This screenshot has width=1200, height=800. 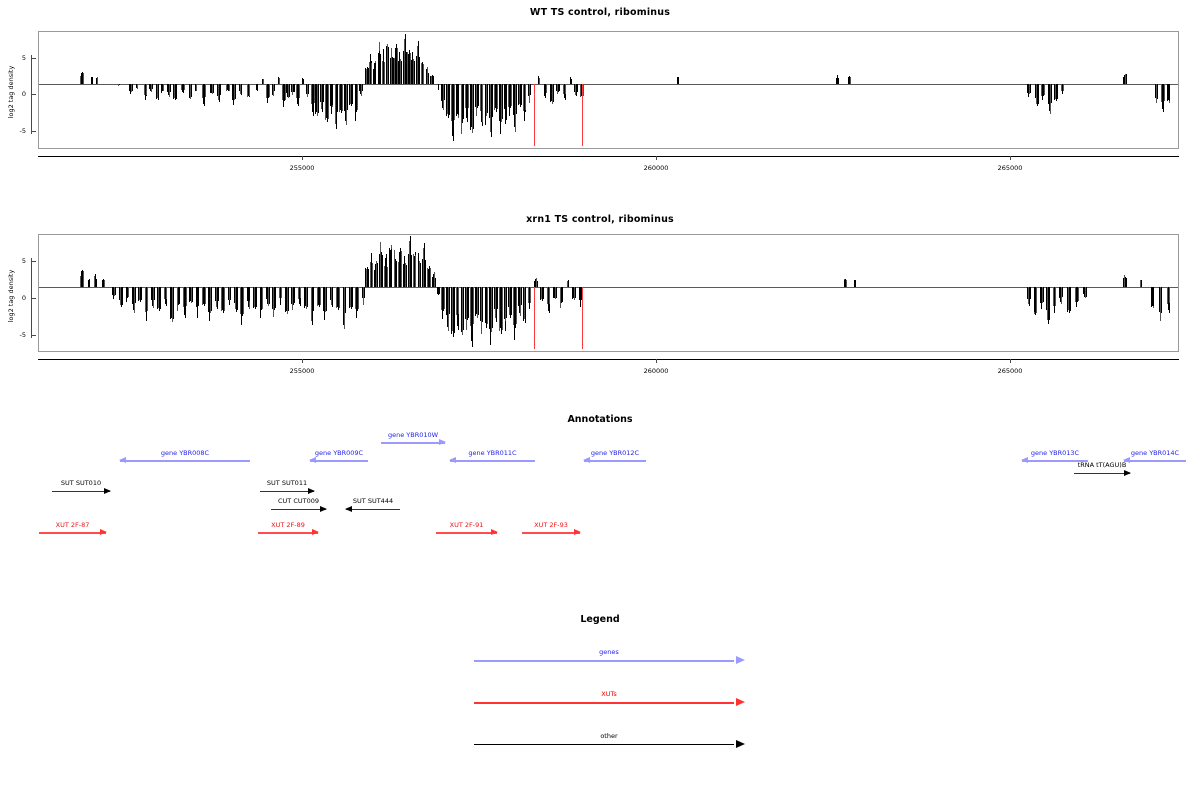 I want to click on annotation-feature: gene YBR011C, so click(x=492, y=457).